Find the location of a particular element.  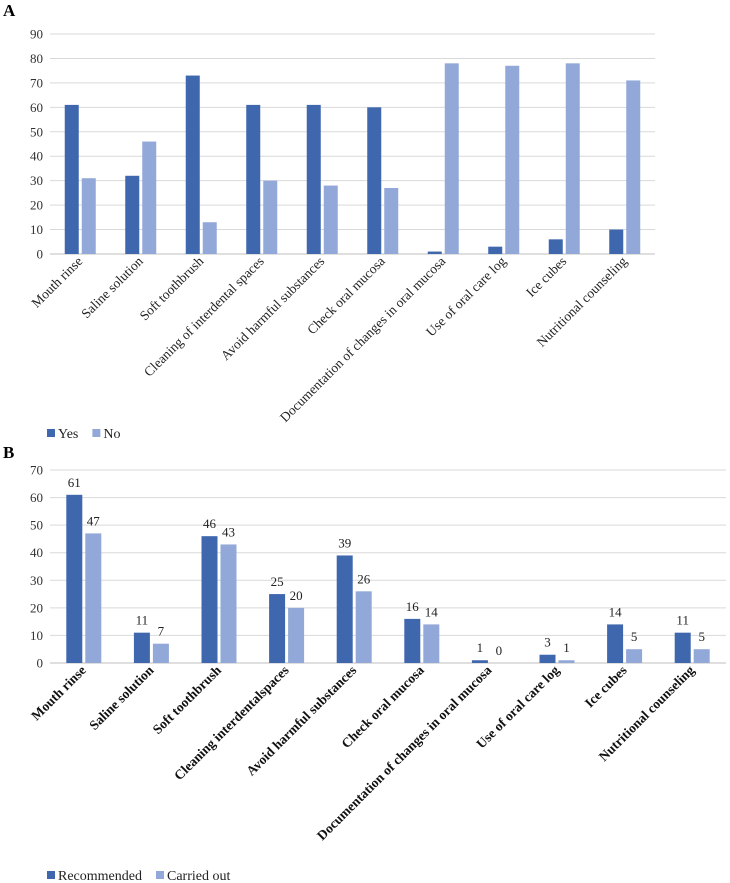

y-tick-label: 90 is located at coordinates (36, 34).